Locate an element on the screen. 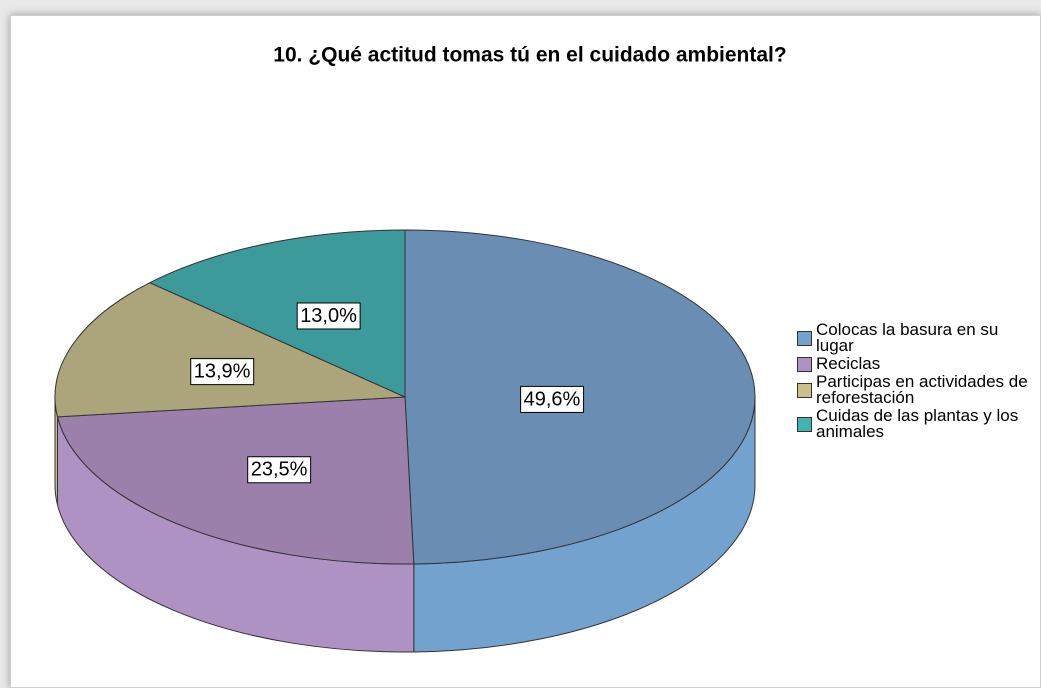  data-label-text: 49,6% is located at coordinates (552, 399).